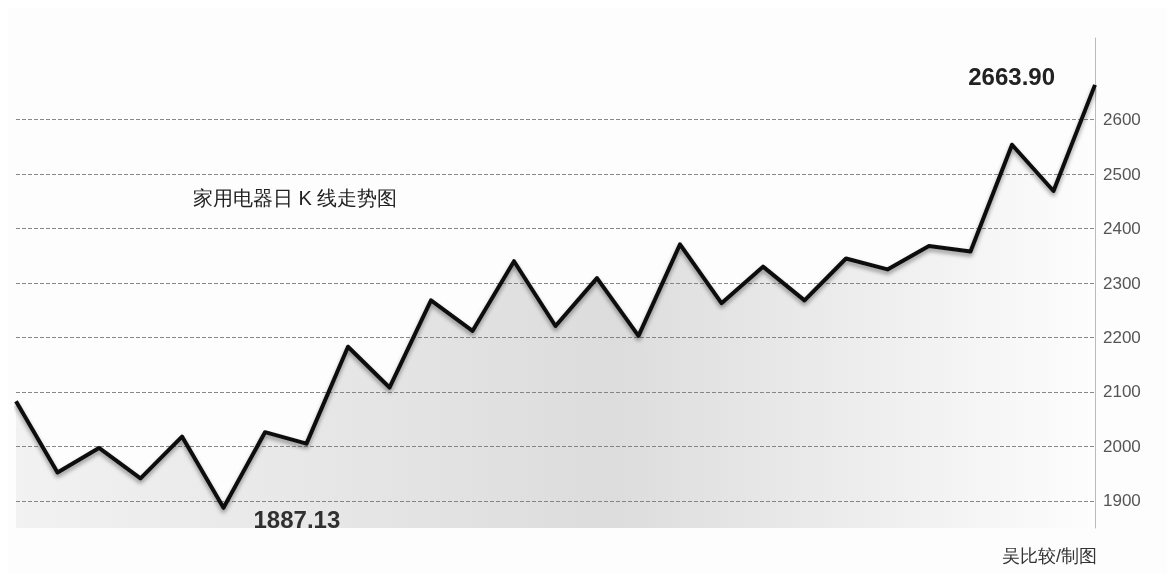 This screenshot has height=581, width=1175. What do you see at coordinates (297, 520) in the screenshot?
I see `annotation: 1887.13` at bounding box center [297, 520].